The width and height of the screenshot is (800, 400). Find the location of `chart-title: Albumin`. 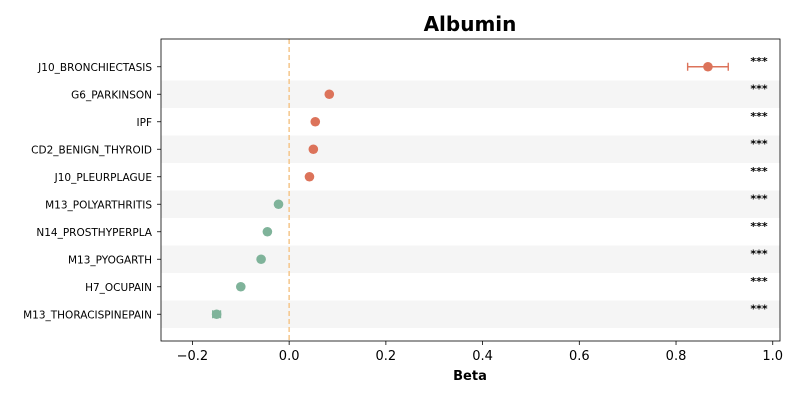

chart-title: Albumin is located at coordinates (470, 24).